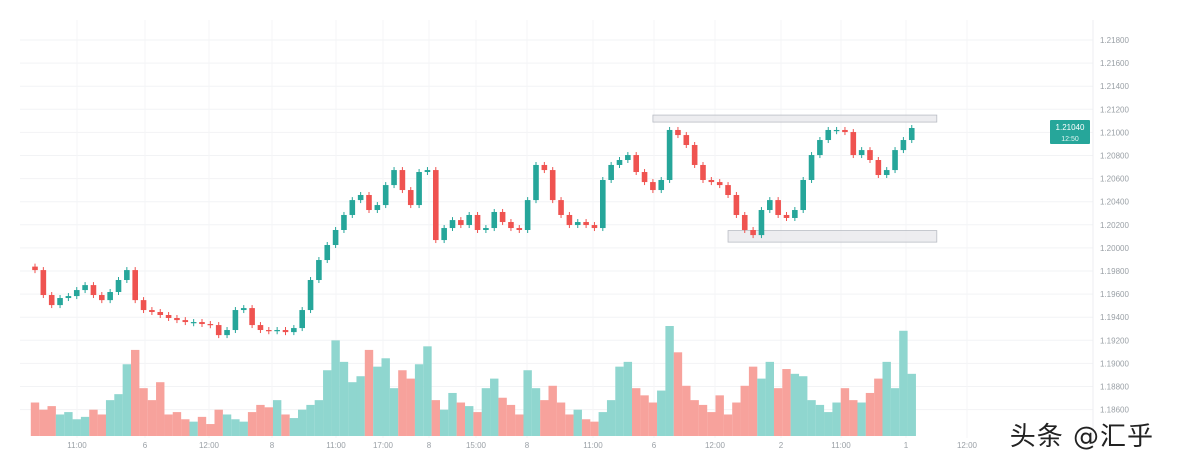 The width and height of the screenshot is (1182, 472). Describe the element at coordinates (1081, 437) in the screenshot. I see `watermark: 头条 @汇乎` at that location.